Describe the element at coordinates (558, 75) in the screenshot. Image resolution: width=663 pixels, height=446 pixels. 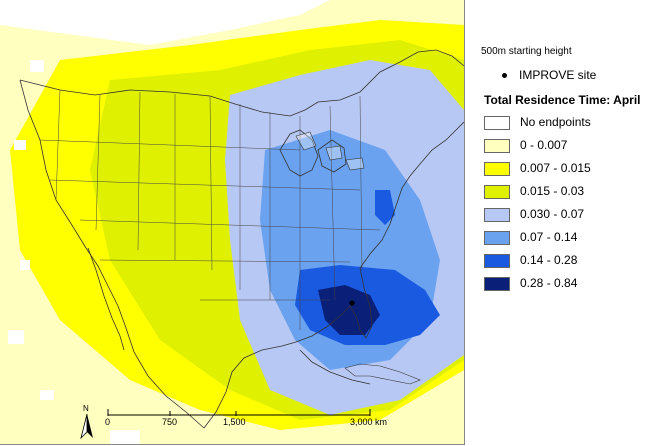
I see `improve-site-legend-label: IMPROVE site` at that location.